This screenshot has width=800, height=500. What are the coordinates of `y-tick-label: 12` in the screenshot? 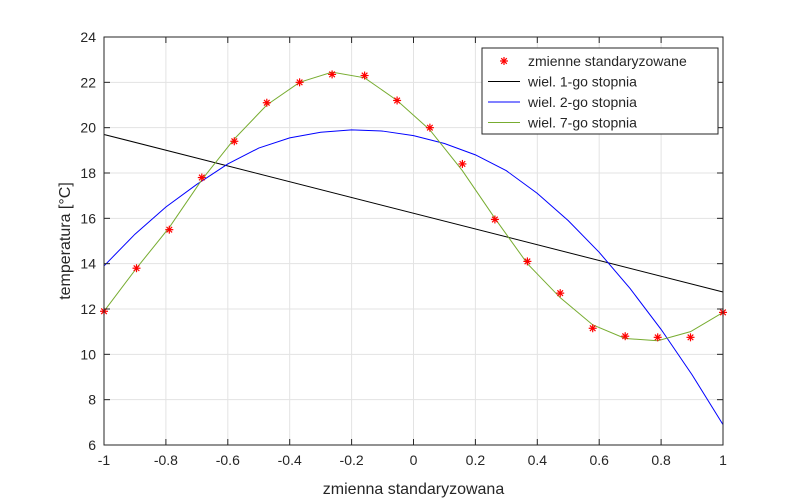 It's located at (88, 309).